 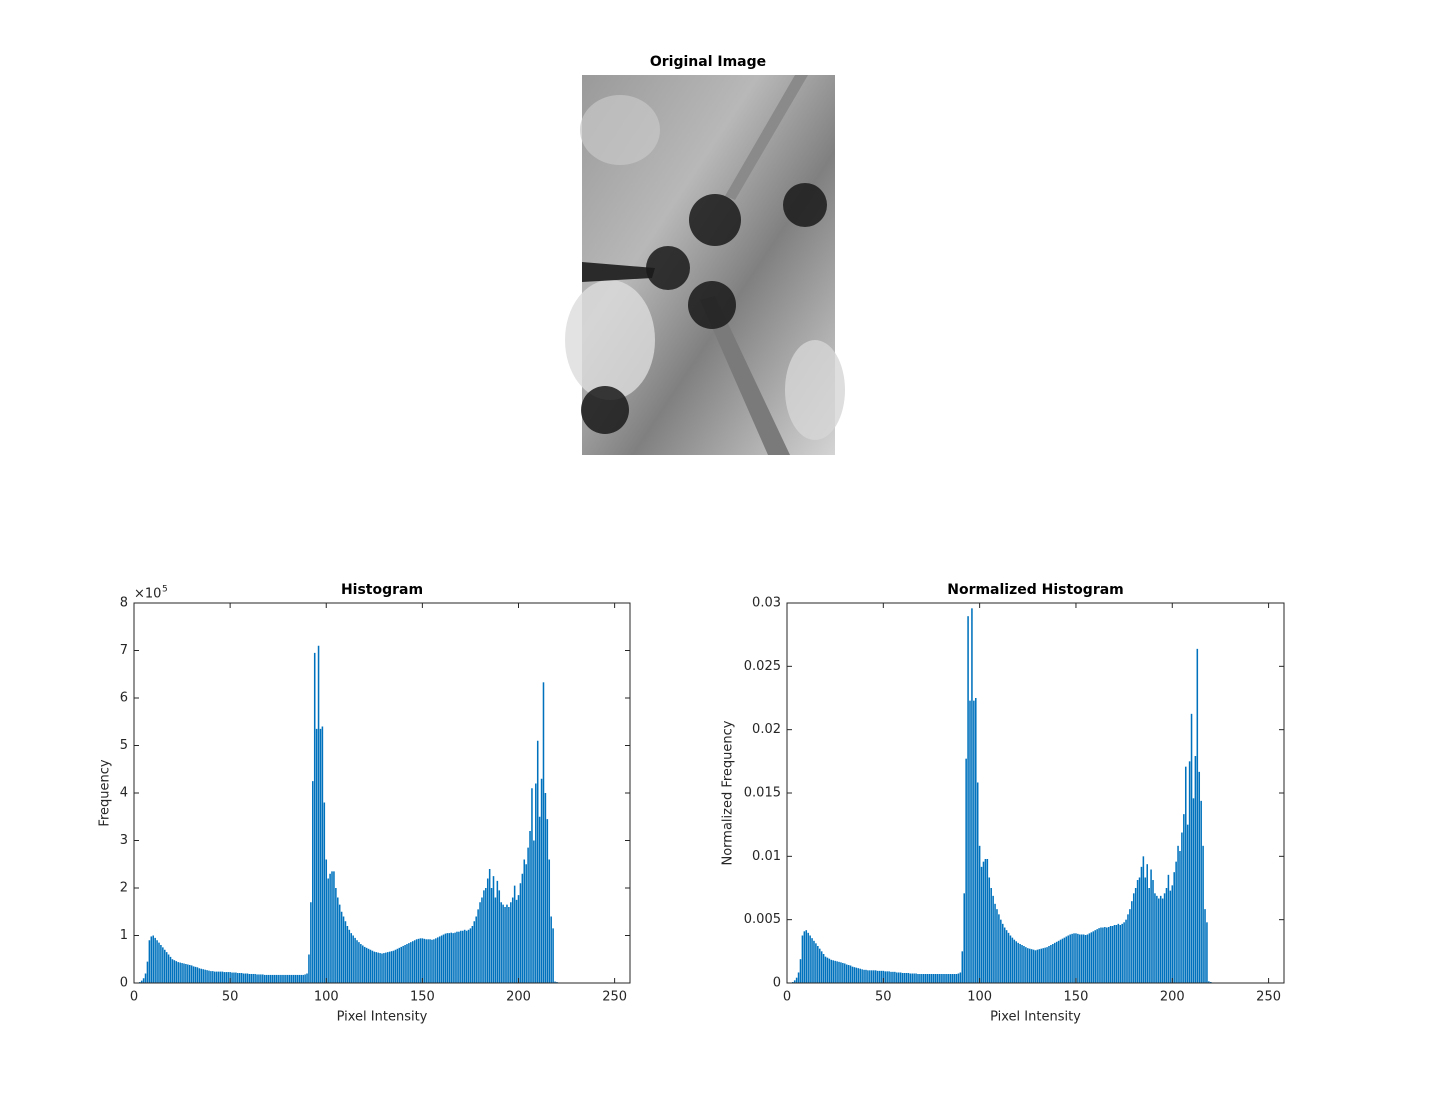 I want to click on x-tick-label: 0, so click(x=134, y=997).